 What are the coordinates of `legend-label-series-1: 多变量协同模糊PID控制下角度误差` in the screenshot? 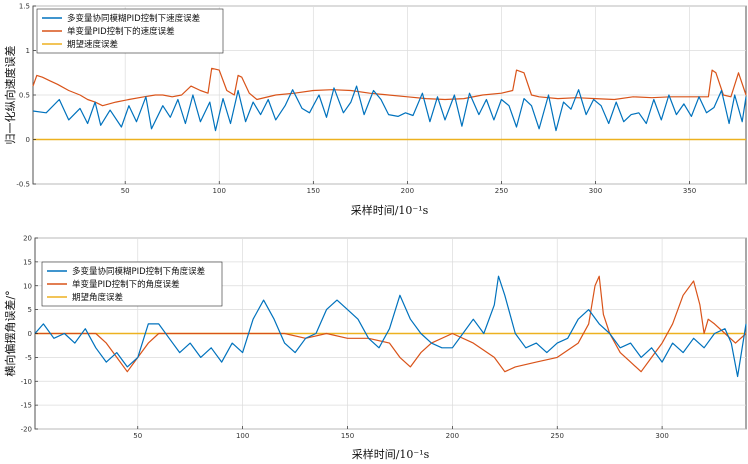 It's located at (138, 271).